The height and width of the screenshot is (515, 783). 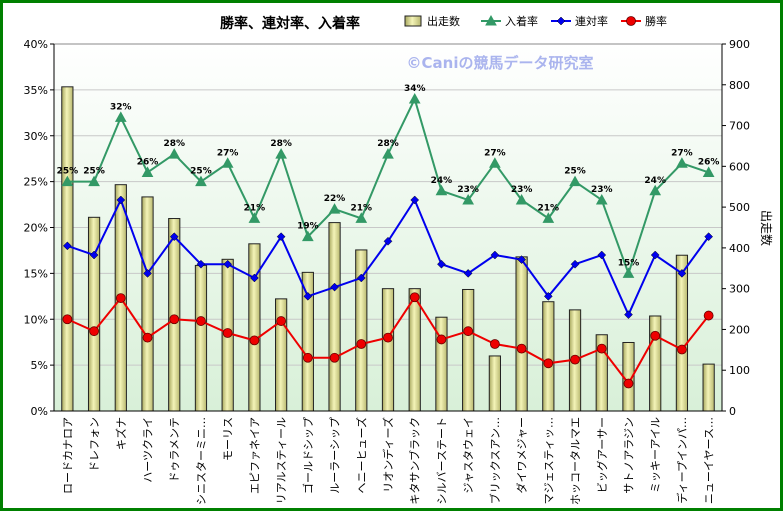 I want to click on x-tick-label: シルバーステート, so click(x=441, y=460).